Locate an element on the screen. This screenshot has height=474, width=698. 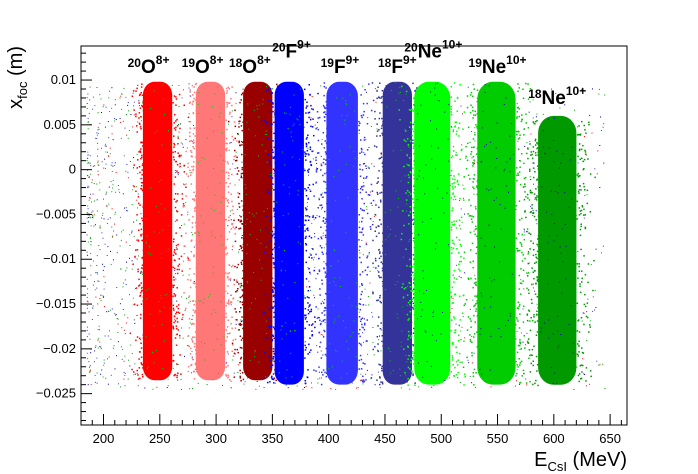
isotope-charge: 9+ is located at coordinates (410, 60).